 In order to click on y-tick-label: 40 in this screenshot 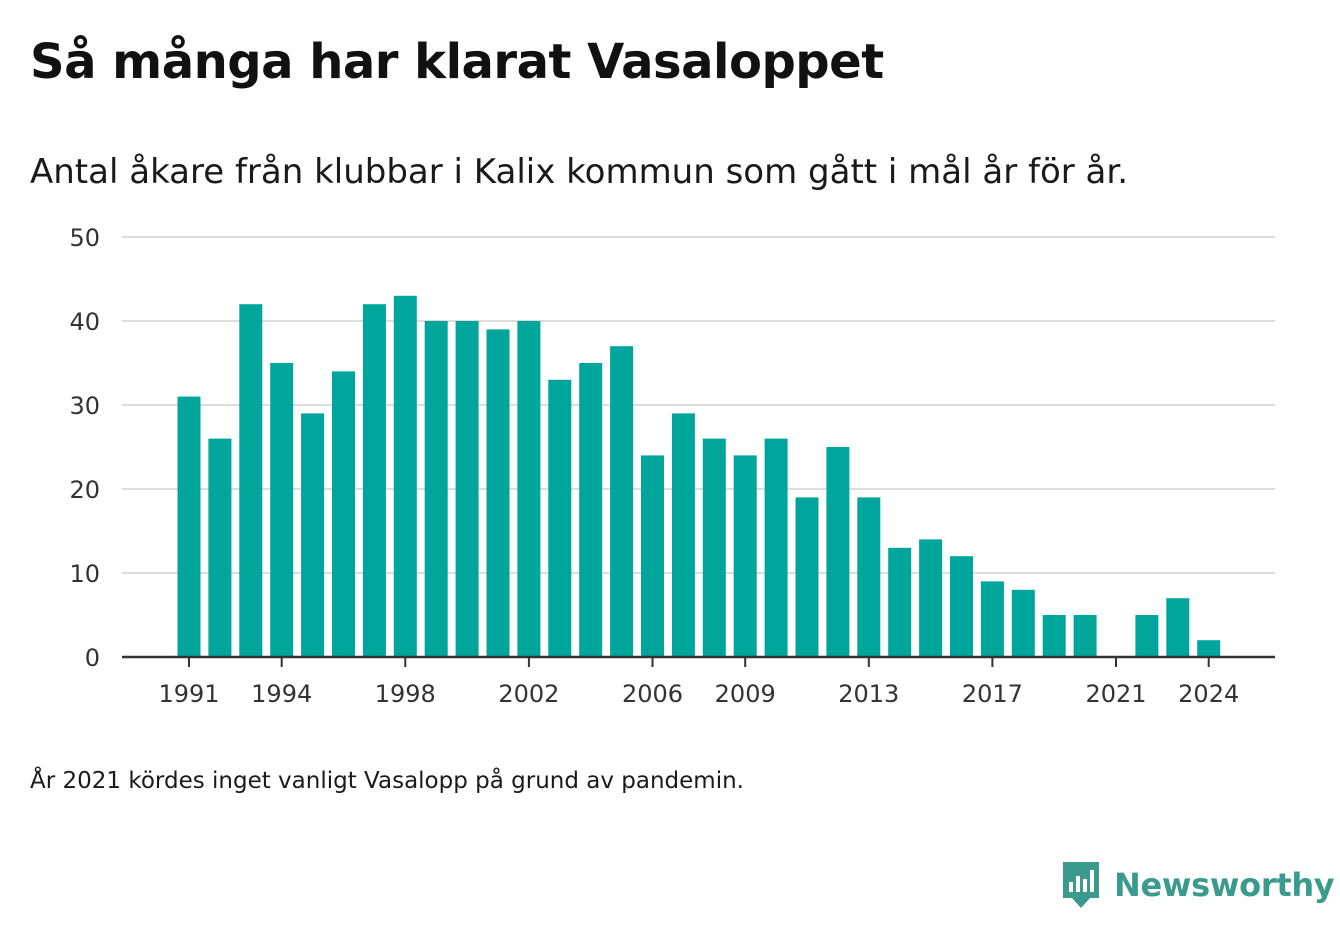, I will do `click(84, 322)`.